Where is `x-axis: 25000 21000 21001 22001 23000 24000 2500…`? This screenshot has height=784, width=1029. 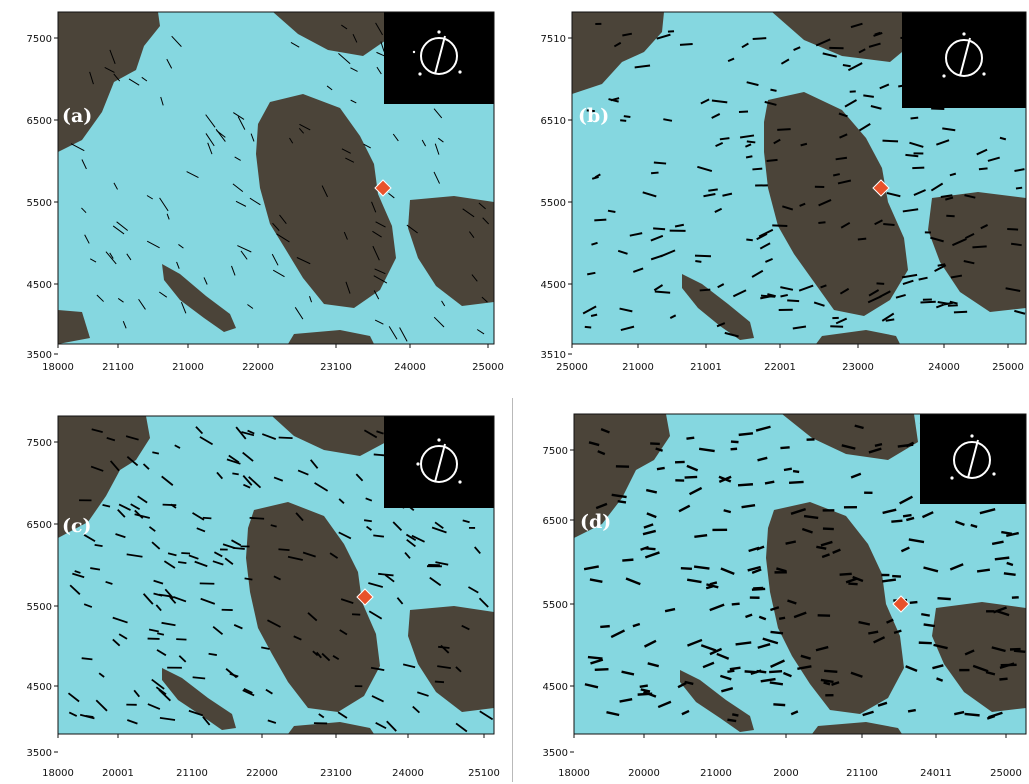 x-axis: 25000 21000 21001 22001 23000 24000 2500… is located at coordinates (790, 358).